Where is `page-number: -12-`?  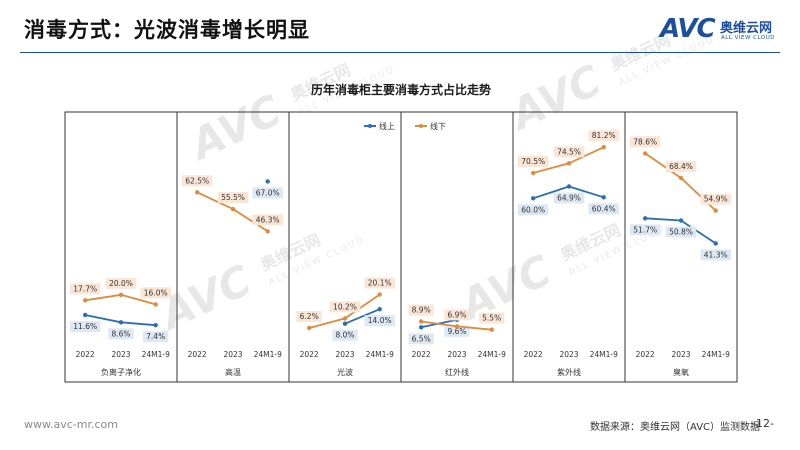
page-number: -12- is located at coordinates (763, 423).